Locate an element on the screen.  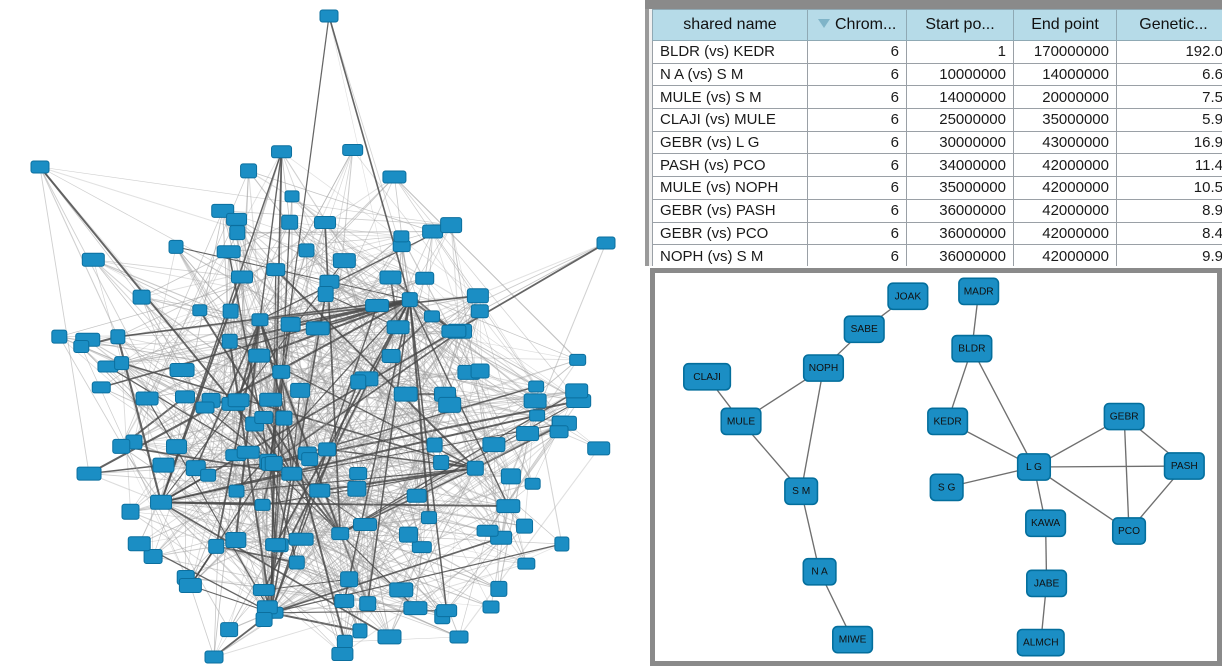
table-row: GEBR (vs) L G 6 30000000 43000000 16.9 is located at coordinates (937, 142).